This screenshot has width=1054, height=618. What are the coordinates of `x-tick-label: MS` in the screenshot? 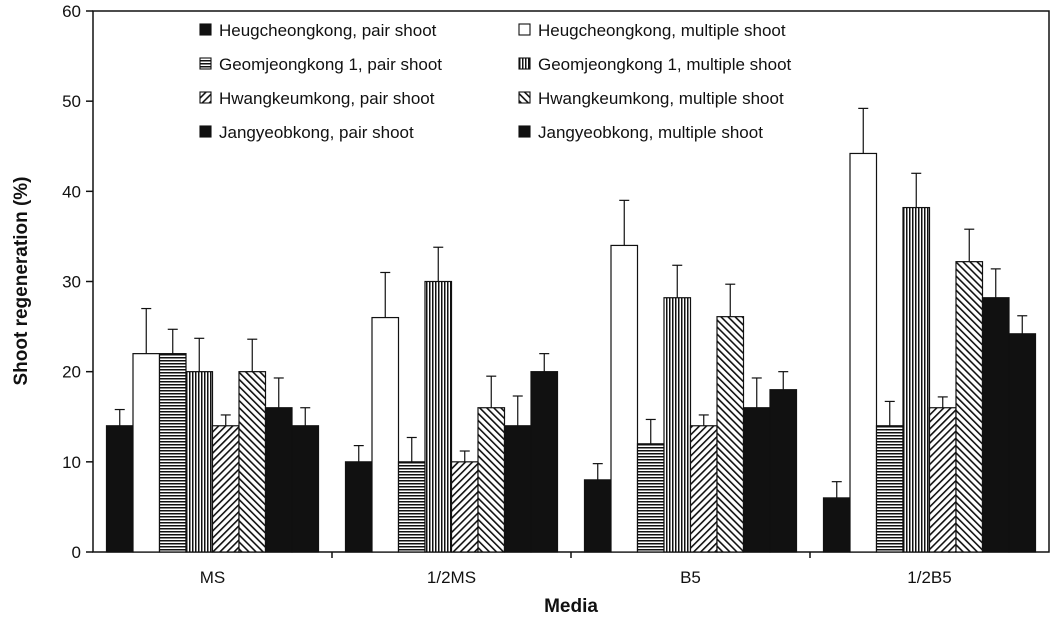 It's located at (213, 577).